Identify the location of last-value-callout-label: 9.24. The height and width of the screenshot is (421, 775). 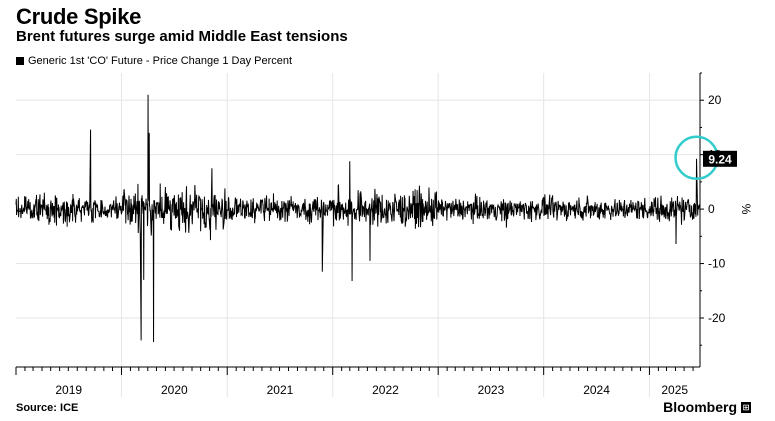
(720, 159).